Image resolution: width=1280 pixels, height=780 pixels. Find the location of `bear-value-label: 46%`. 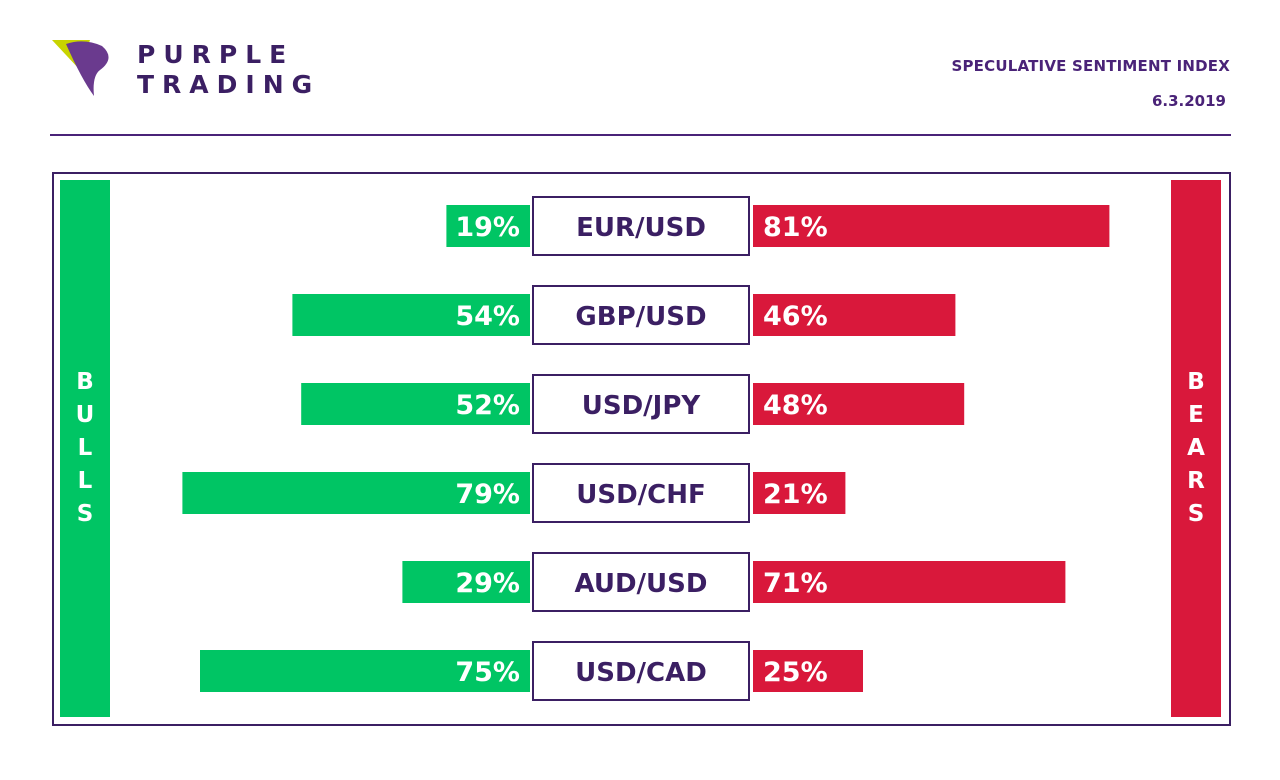

bear-value-label: 46% is located at coordinates (795, 316).